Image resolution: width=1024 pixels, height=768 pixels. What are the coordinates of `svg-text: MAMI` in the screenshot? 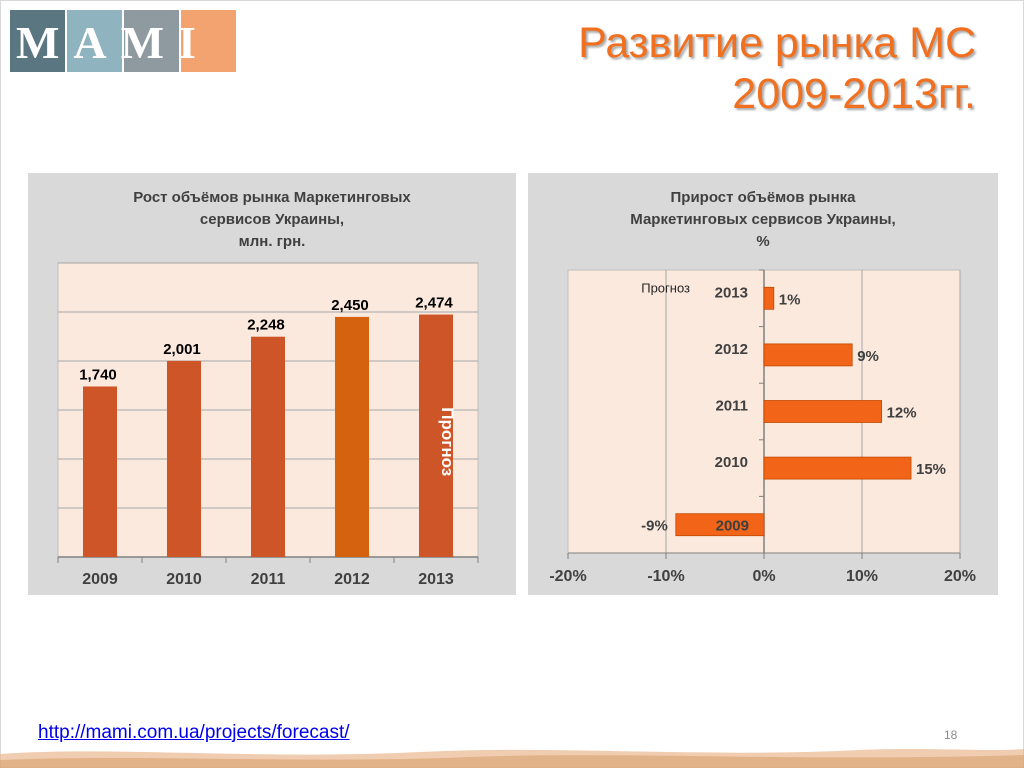 It's located at (113, 42).